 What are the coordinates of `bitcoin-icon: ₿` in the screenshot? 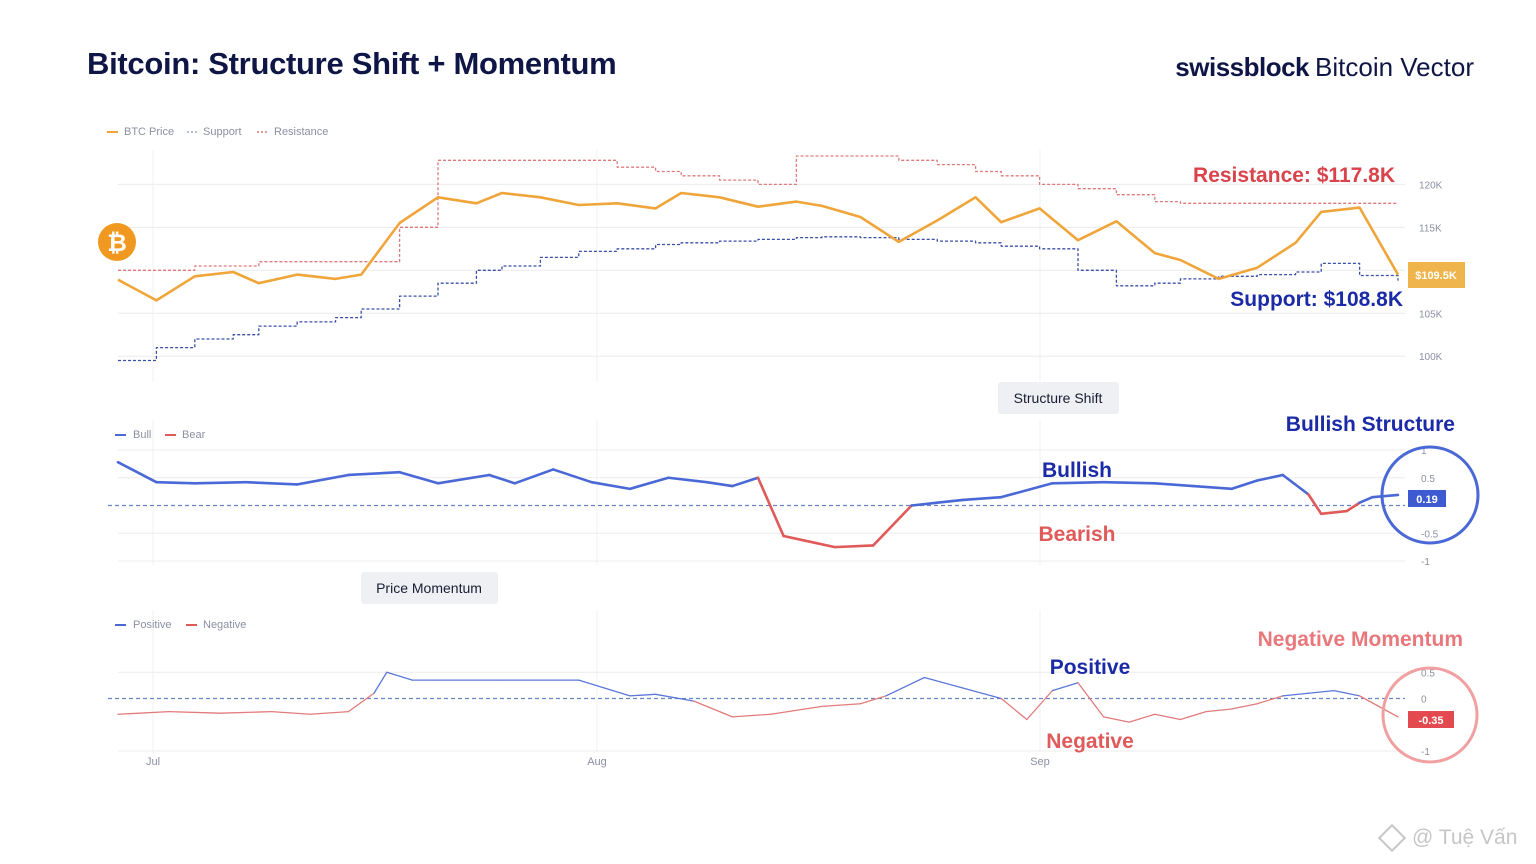 It's located at (117, 242).